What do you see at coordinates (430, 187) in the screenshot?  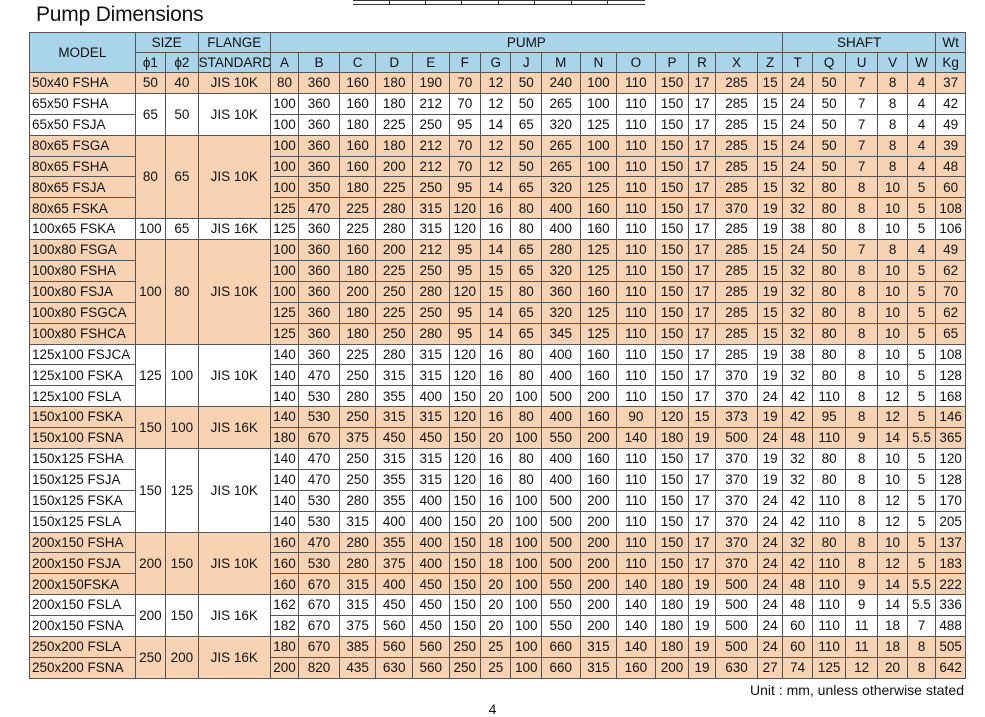 I see `dimension-cell: 250` at bounding box center [430, 187].